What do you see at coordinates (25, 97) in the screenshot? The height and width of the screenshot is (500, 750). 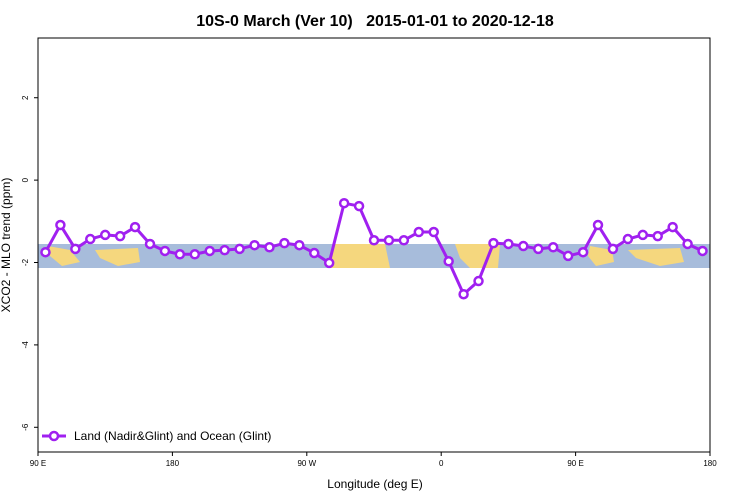 I see `y-tick-label: 2` at bounding box center [25, 97].